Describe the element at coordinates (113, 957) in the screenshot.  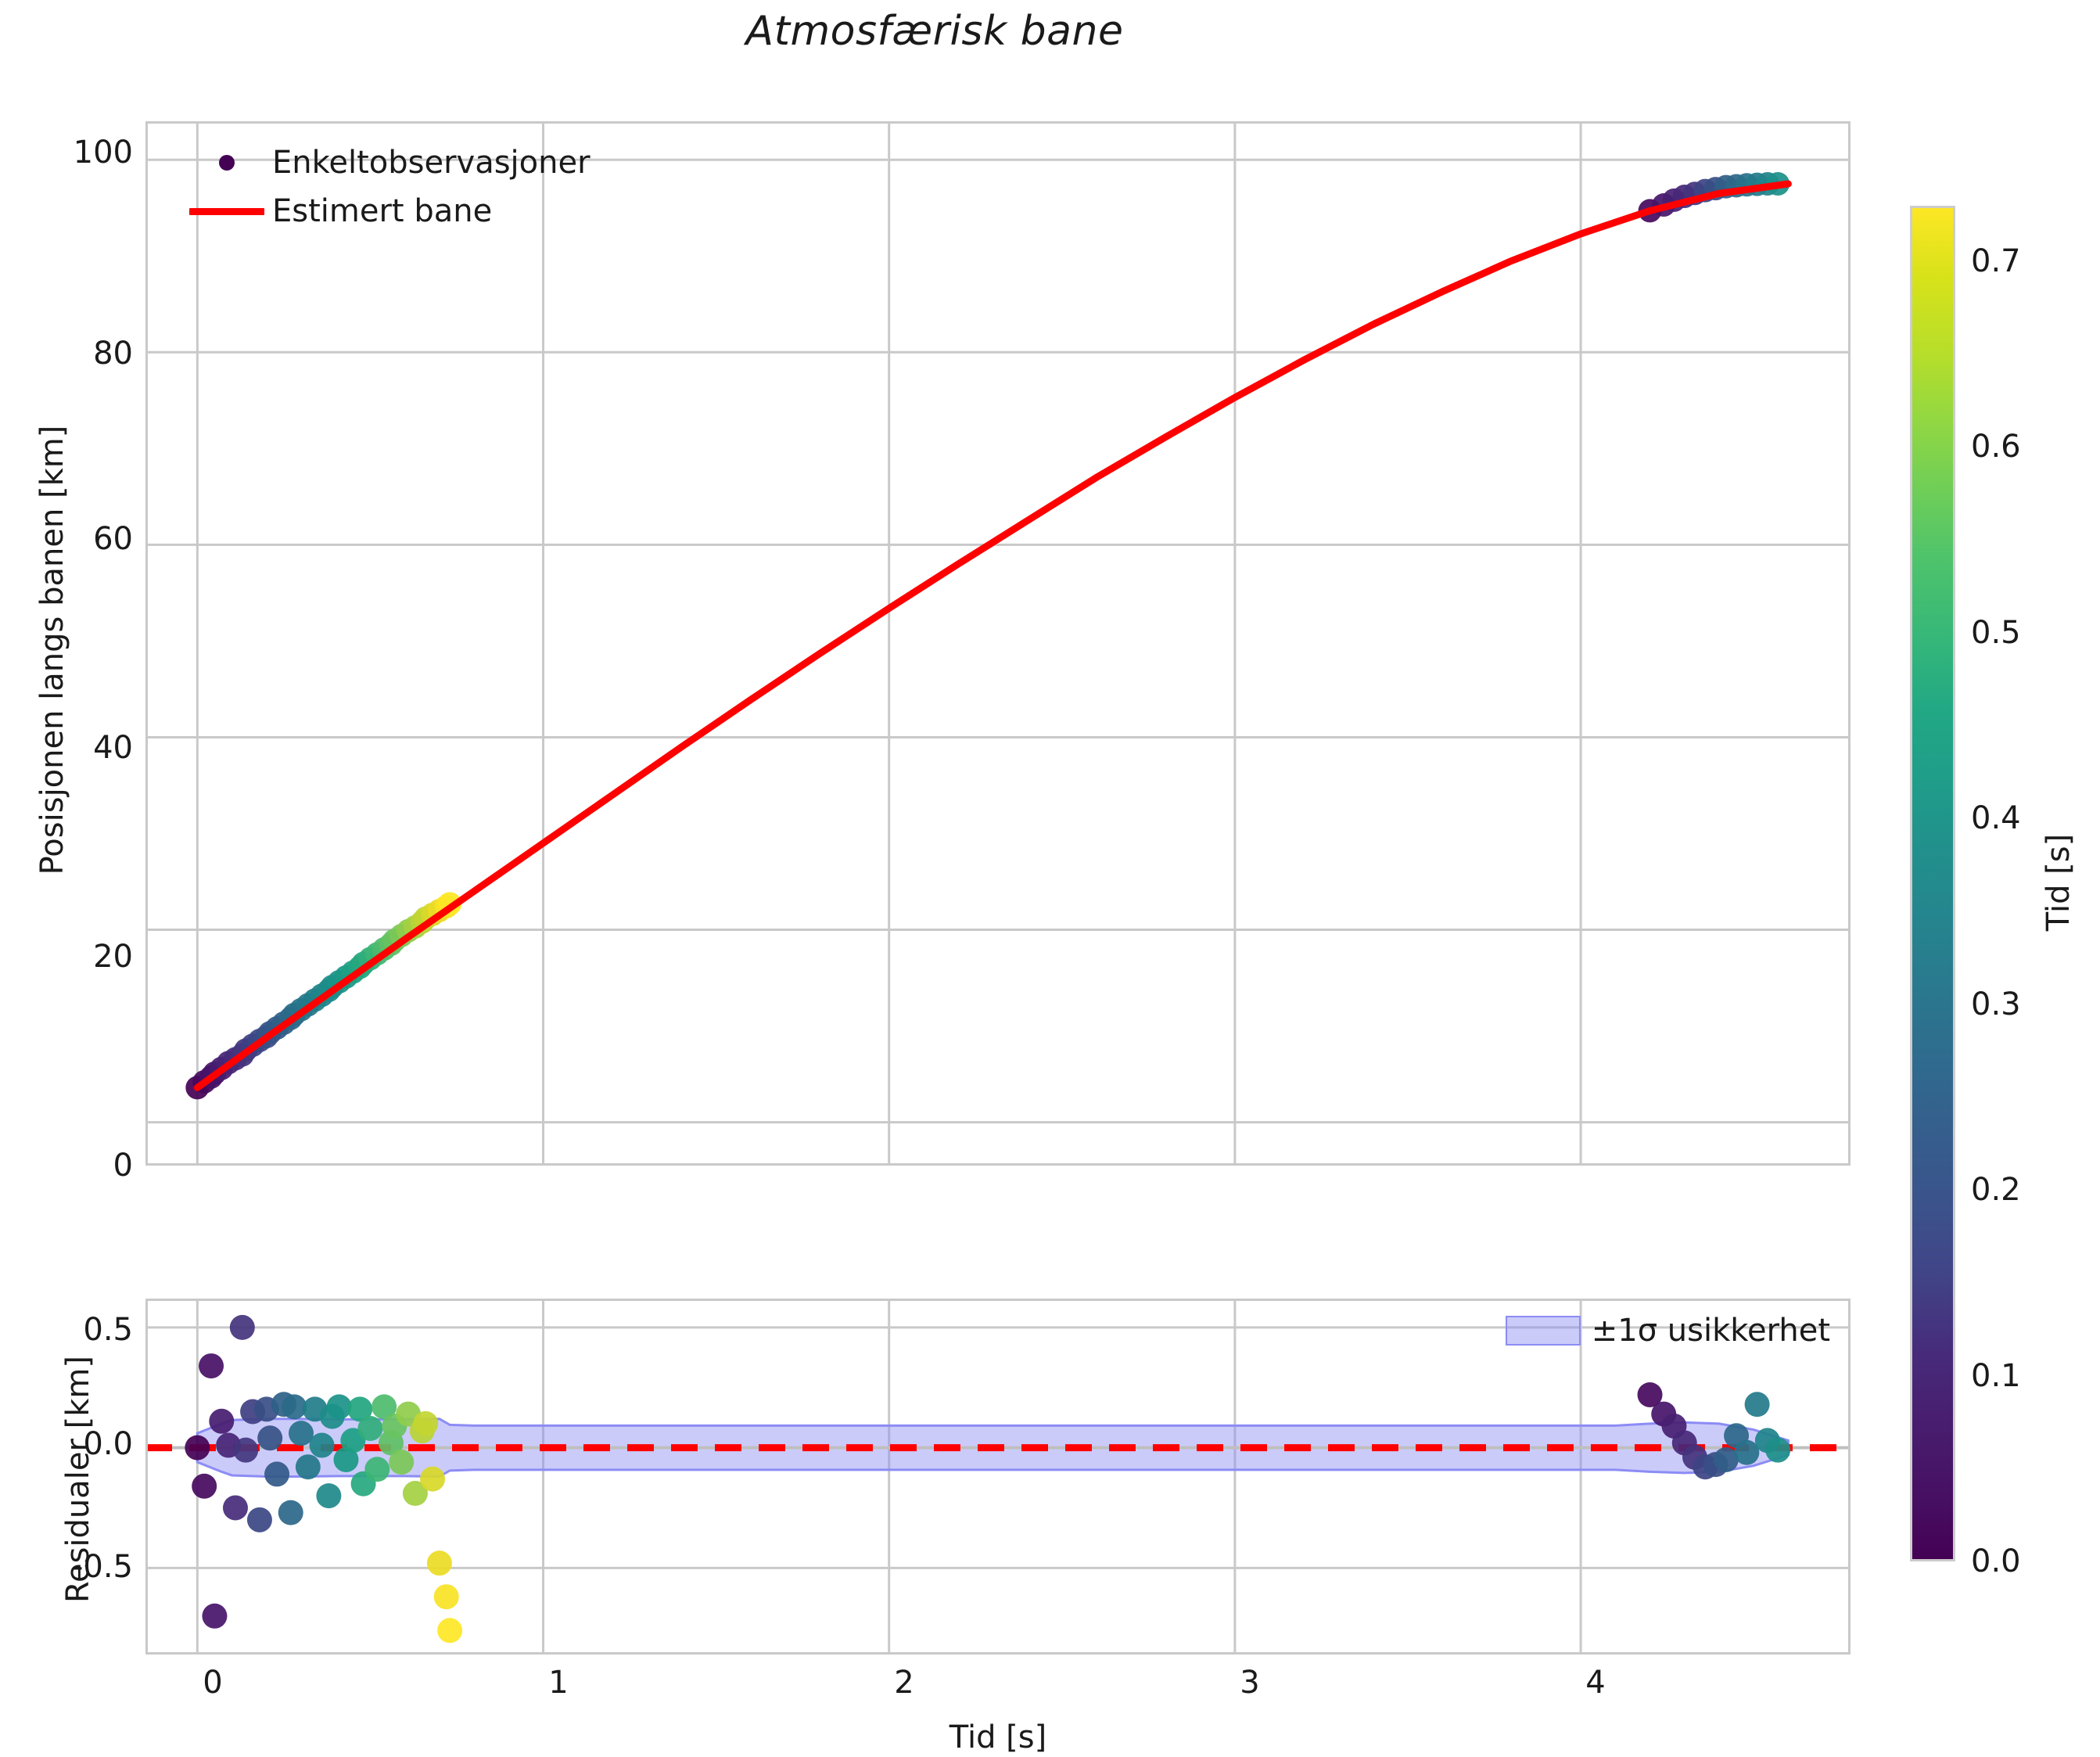
I see `main-ytick-20: 20` at that location.